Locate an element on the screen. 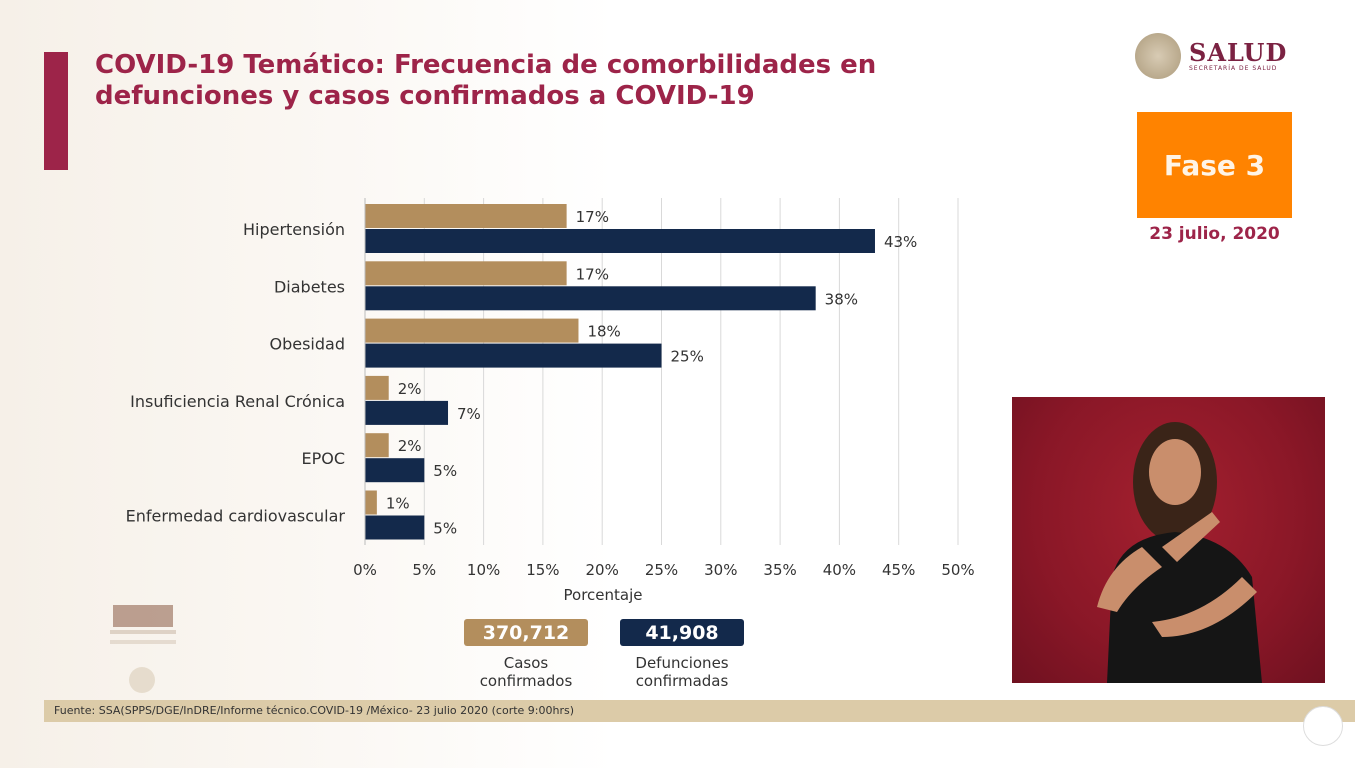  x-tick-label: 50% is located at coordinates (957, 570).